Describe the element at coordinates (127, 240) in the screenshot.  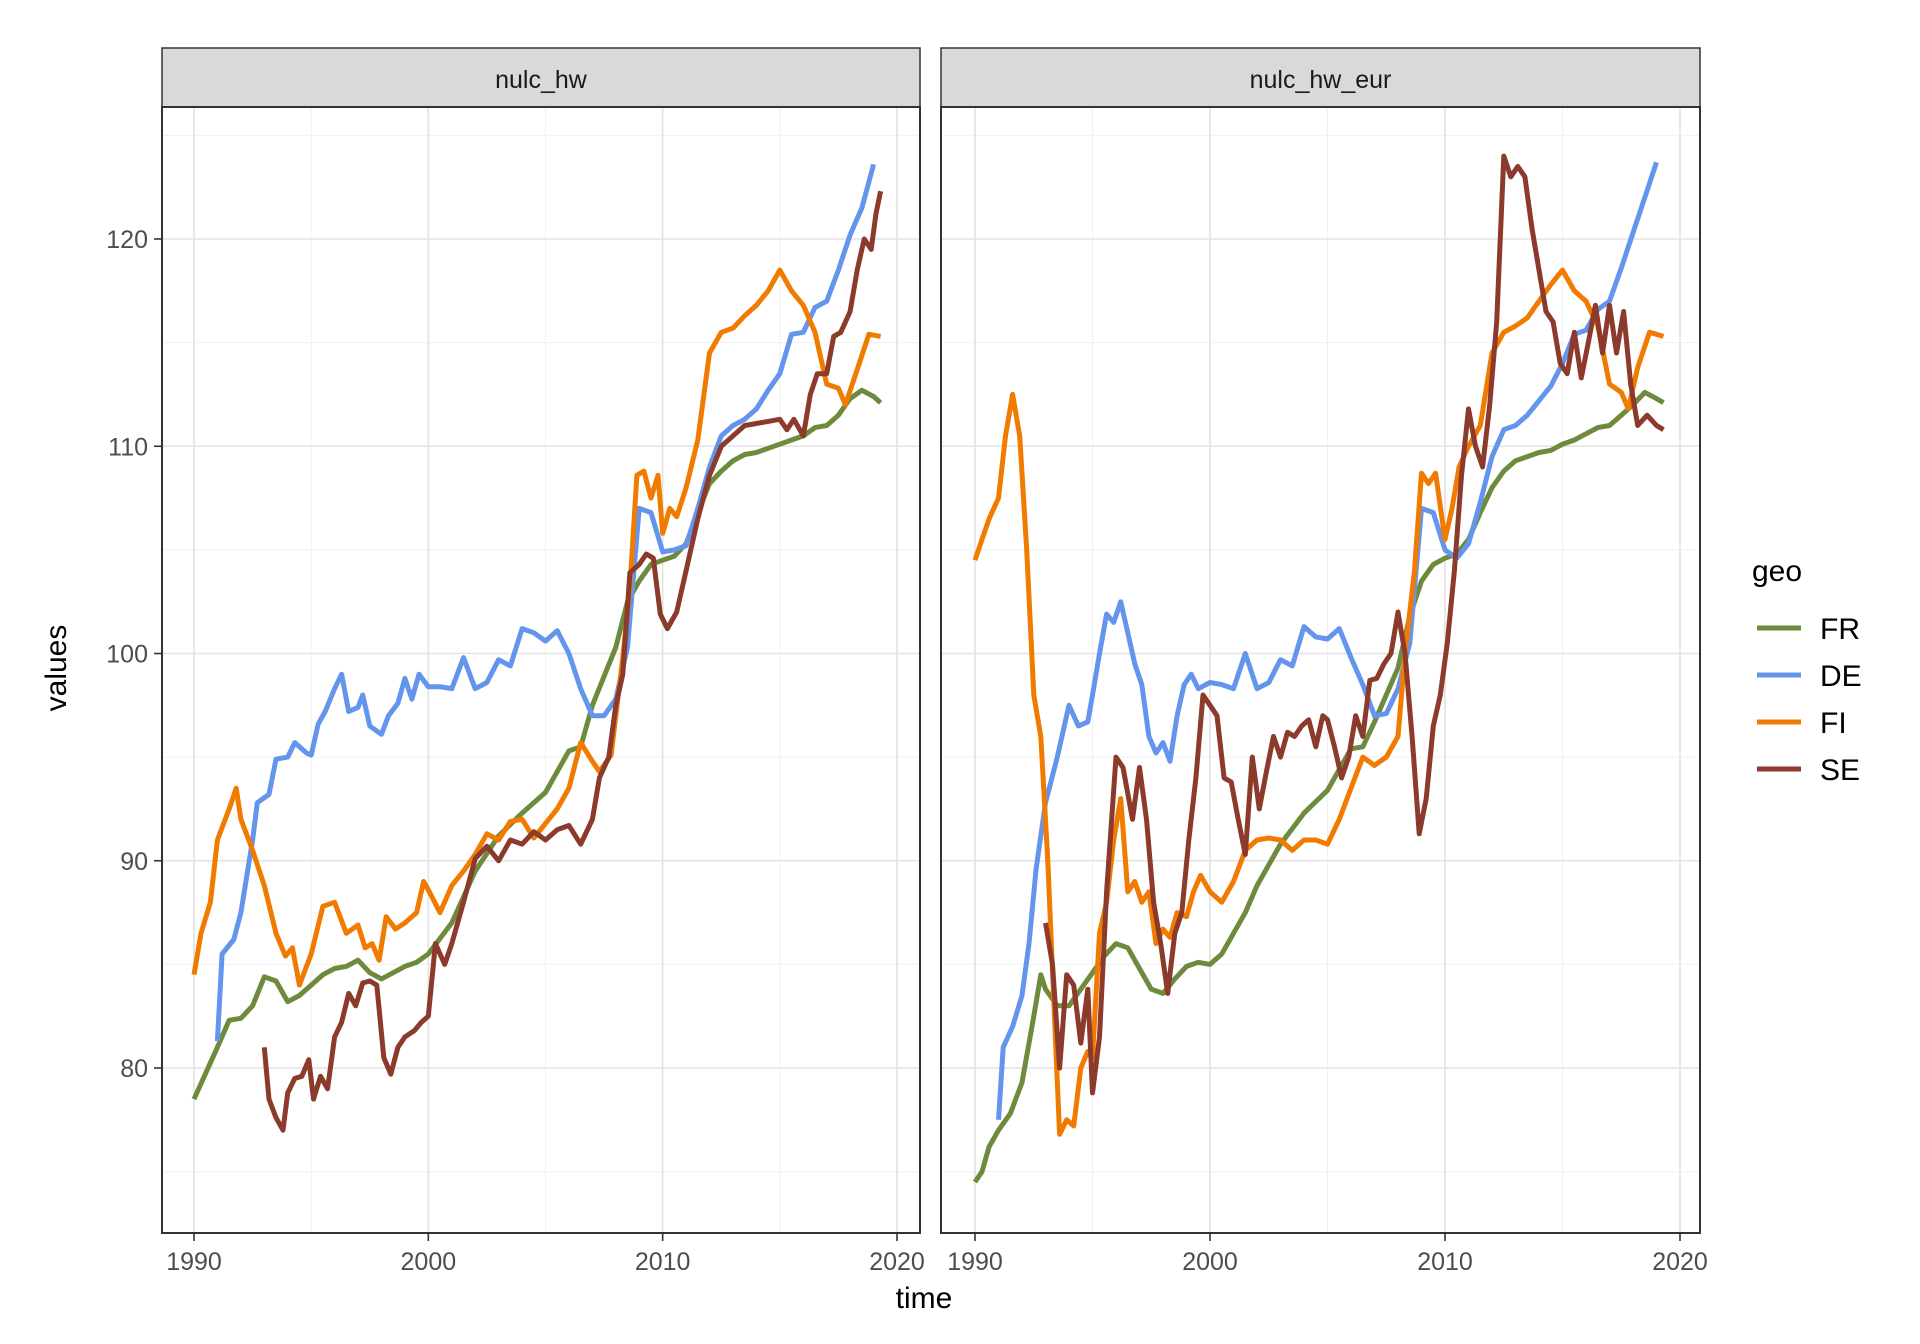
I see `y-tick-label: 120` at that location.